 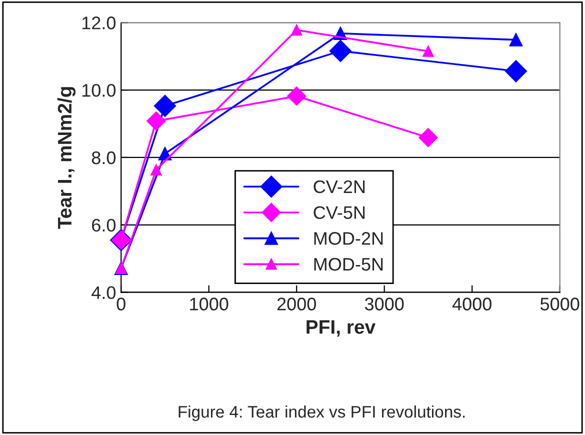 What do you see at coordinates (99, 90) in the screenshot?
I see `y-tick-label: 10.0` at bounding box center [99, 90].